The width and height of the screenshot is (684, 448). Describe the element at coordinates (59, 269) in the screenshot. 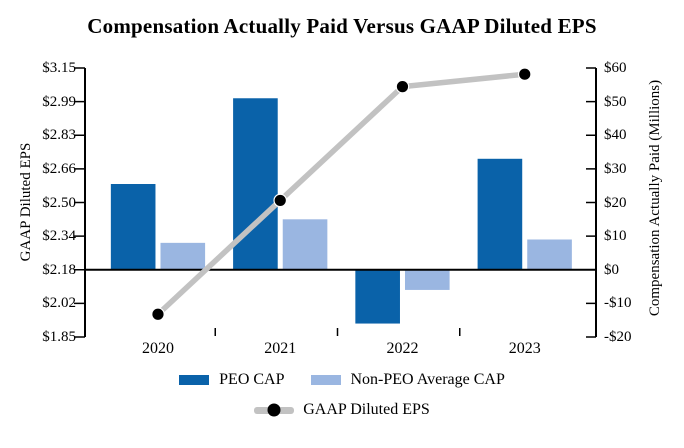

I see `left-tick-label: $2.18` at that location.